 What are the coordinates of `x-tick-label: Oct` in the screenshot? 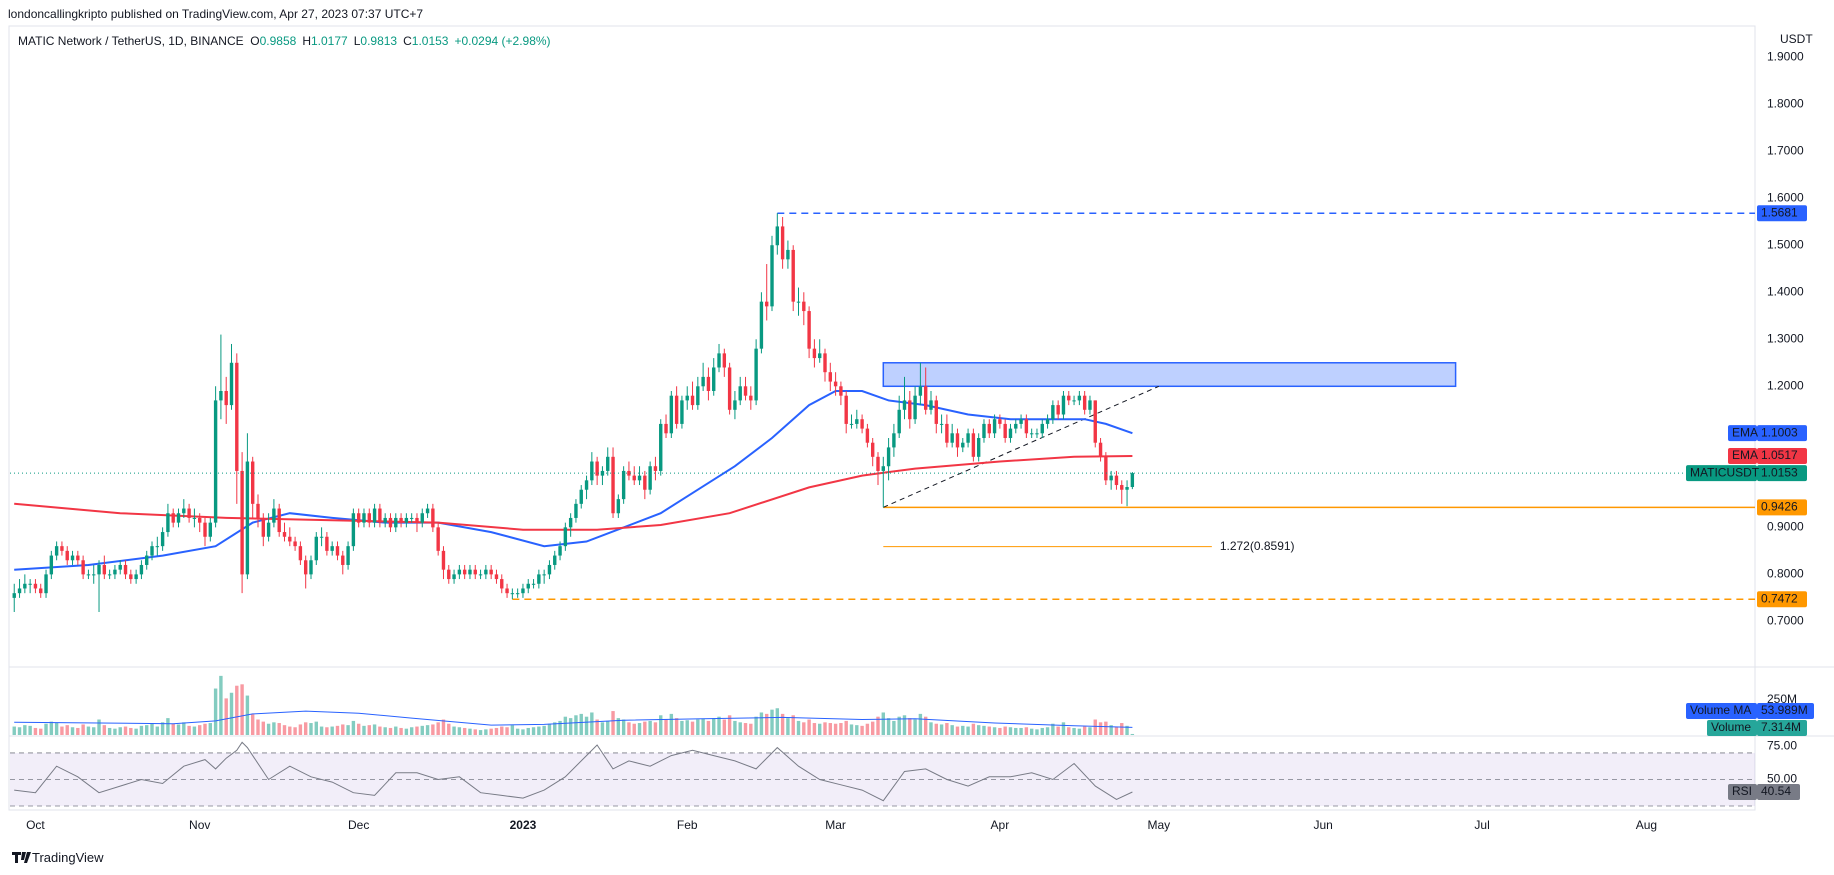 It's located at (35, 825).